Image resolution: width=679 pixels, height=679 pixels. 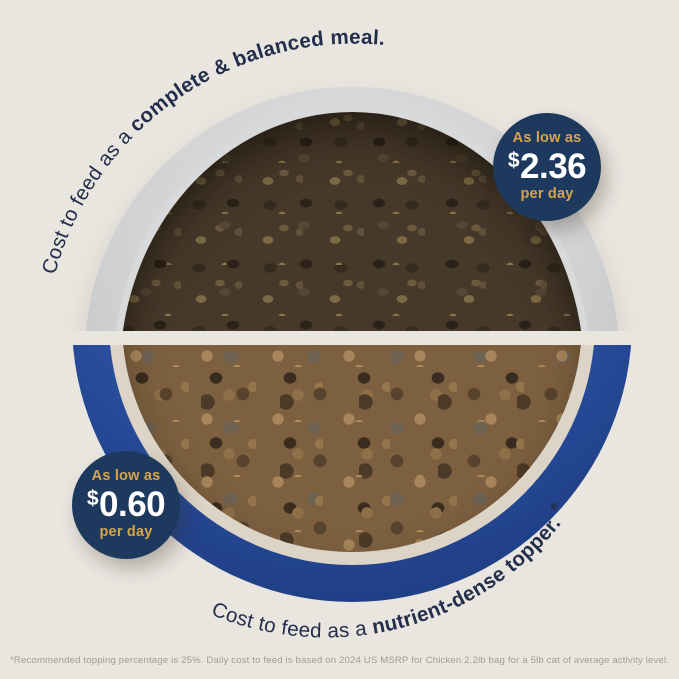 What do you see at coordinates (292, 620) in the screenshot?
I see `curved-heading-topper-regular: Cost to feed as a` at bounding box center [292, 620].